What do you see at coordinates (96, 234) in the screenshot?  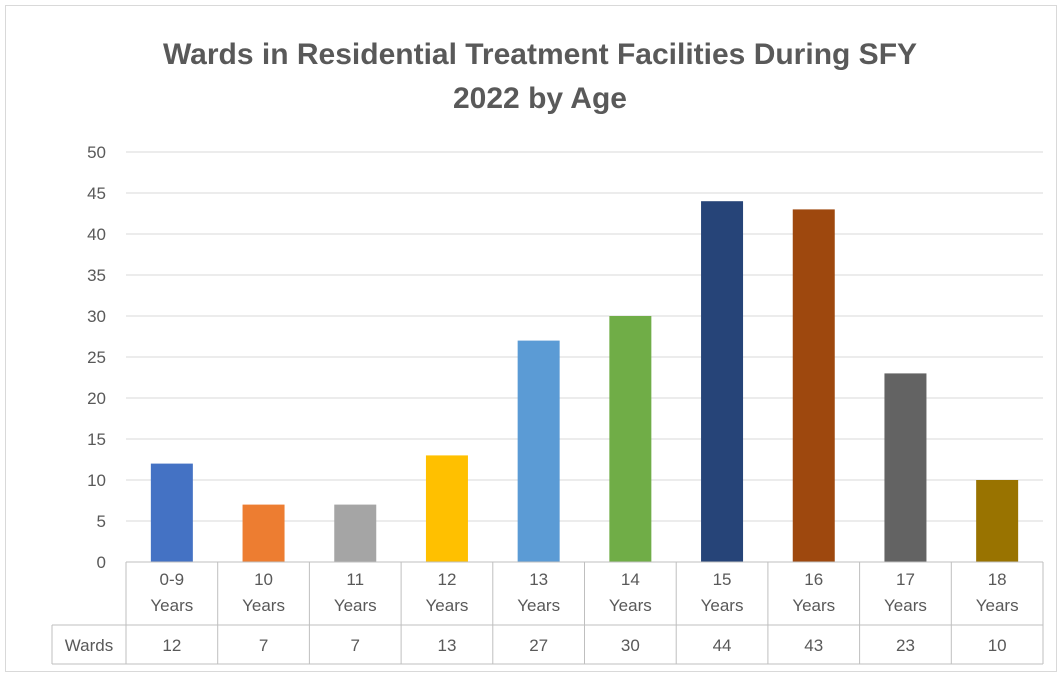 I see `y-tick-label: 40` at bounding box center [96, 234].